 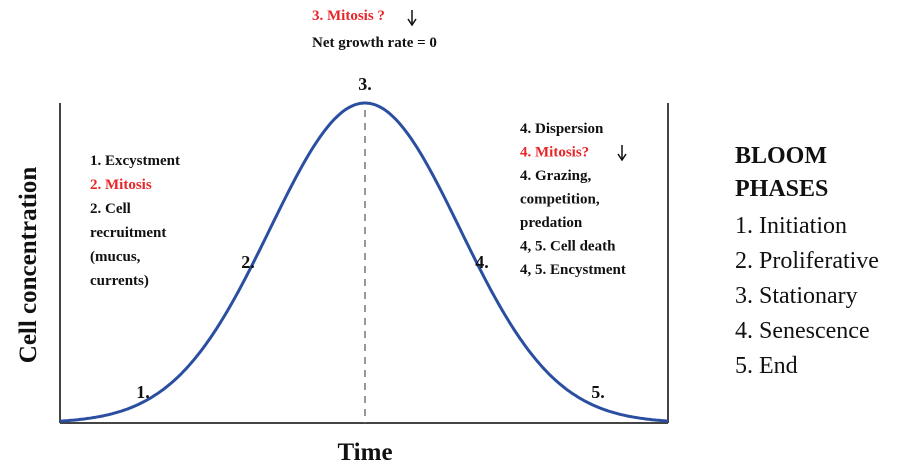 What do you see at coordinates (802, 331) in the screenshot?
I see `legend-item: 4. Senescence` at bounding box center [802, 331].